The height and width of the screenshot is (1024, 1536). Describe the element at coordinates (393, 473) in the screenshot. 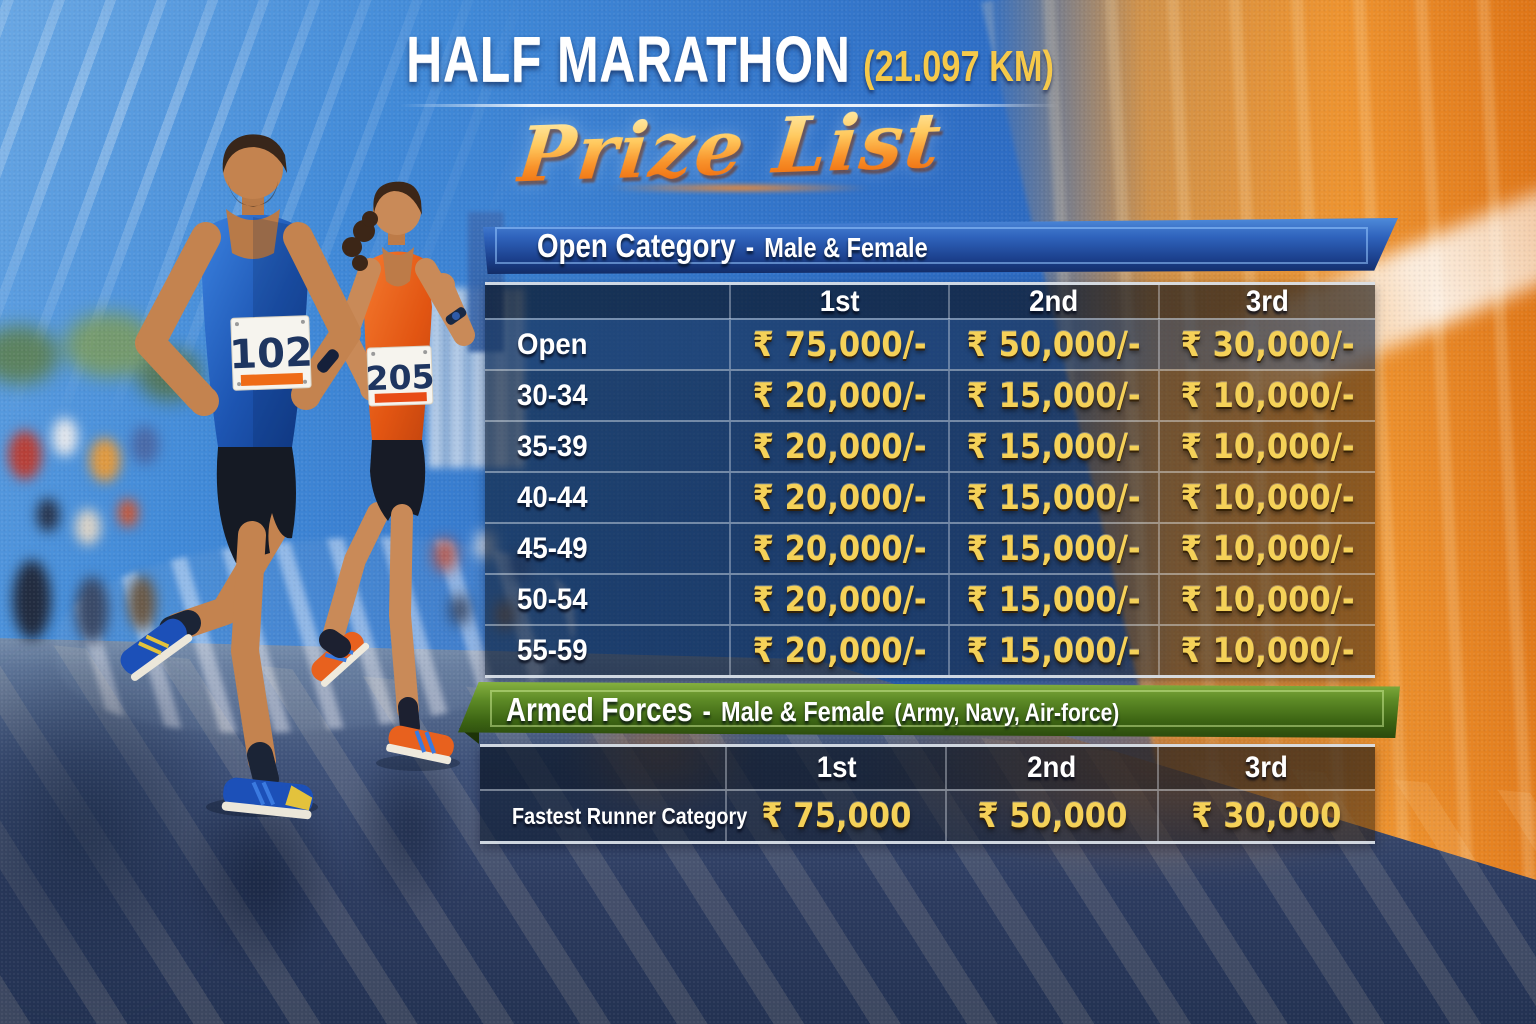

I see `female-runner: 205` at that location.